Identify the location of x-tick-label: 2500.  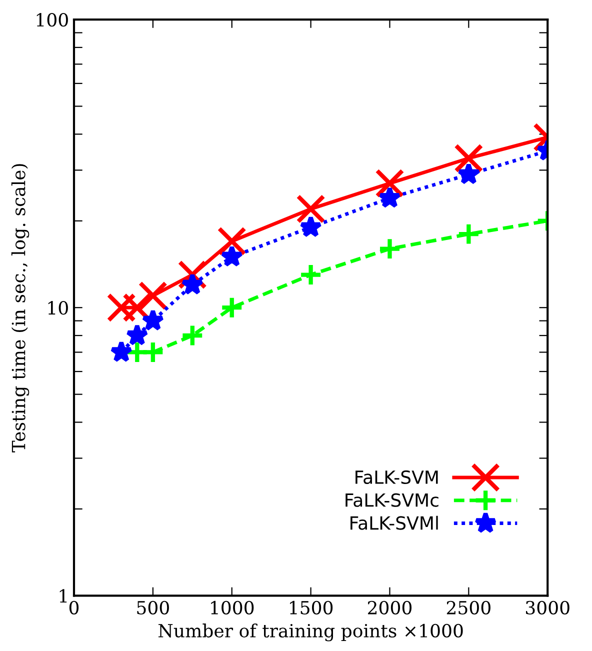
(468, 607).